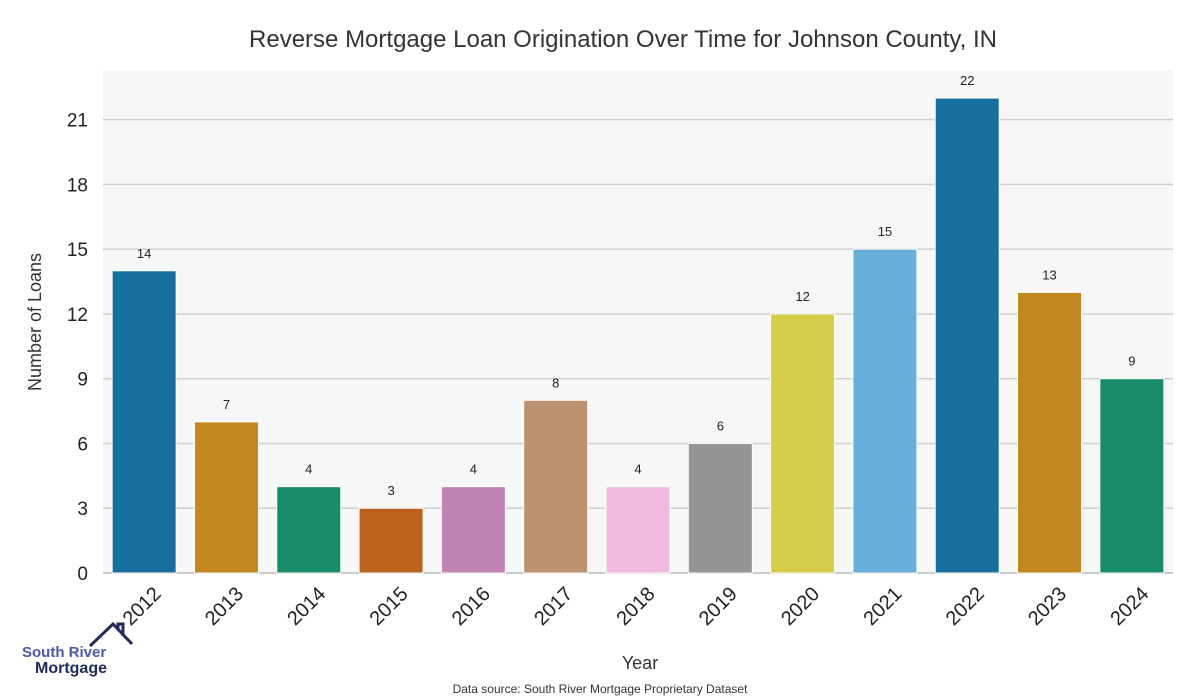 This screenshot has width=1200, height=700. I want to click on y-tick-label: 15, so click(77, 250).